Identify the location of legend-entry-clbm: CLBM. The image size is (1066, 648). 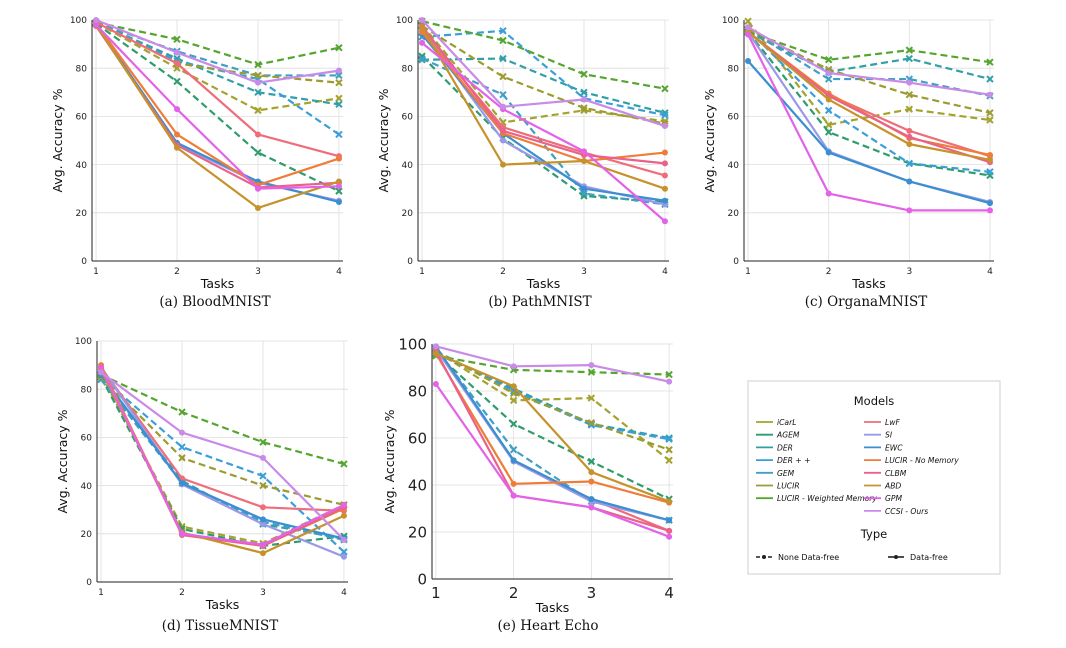
(885, 473).